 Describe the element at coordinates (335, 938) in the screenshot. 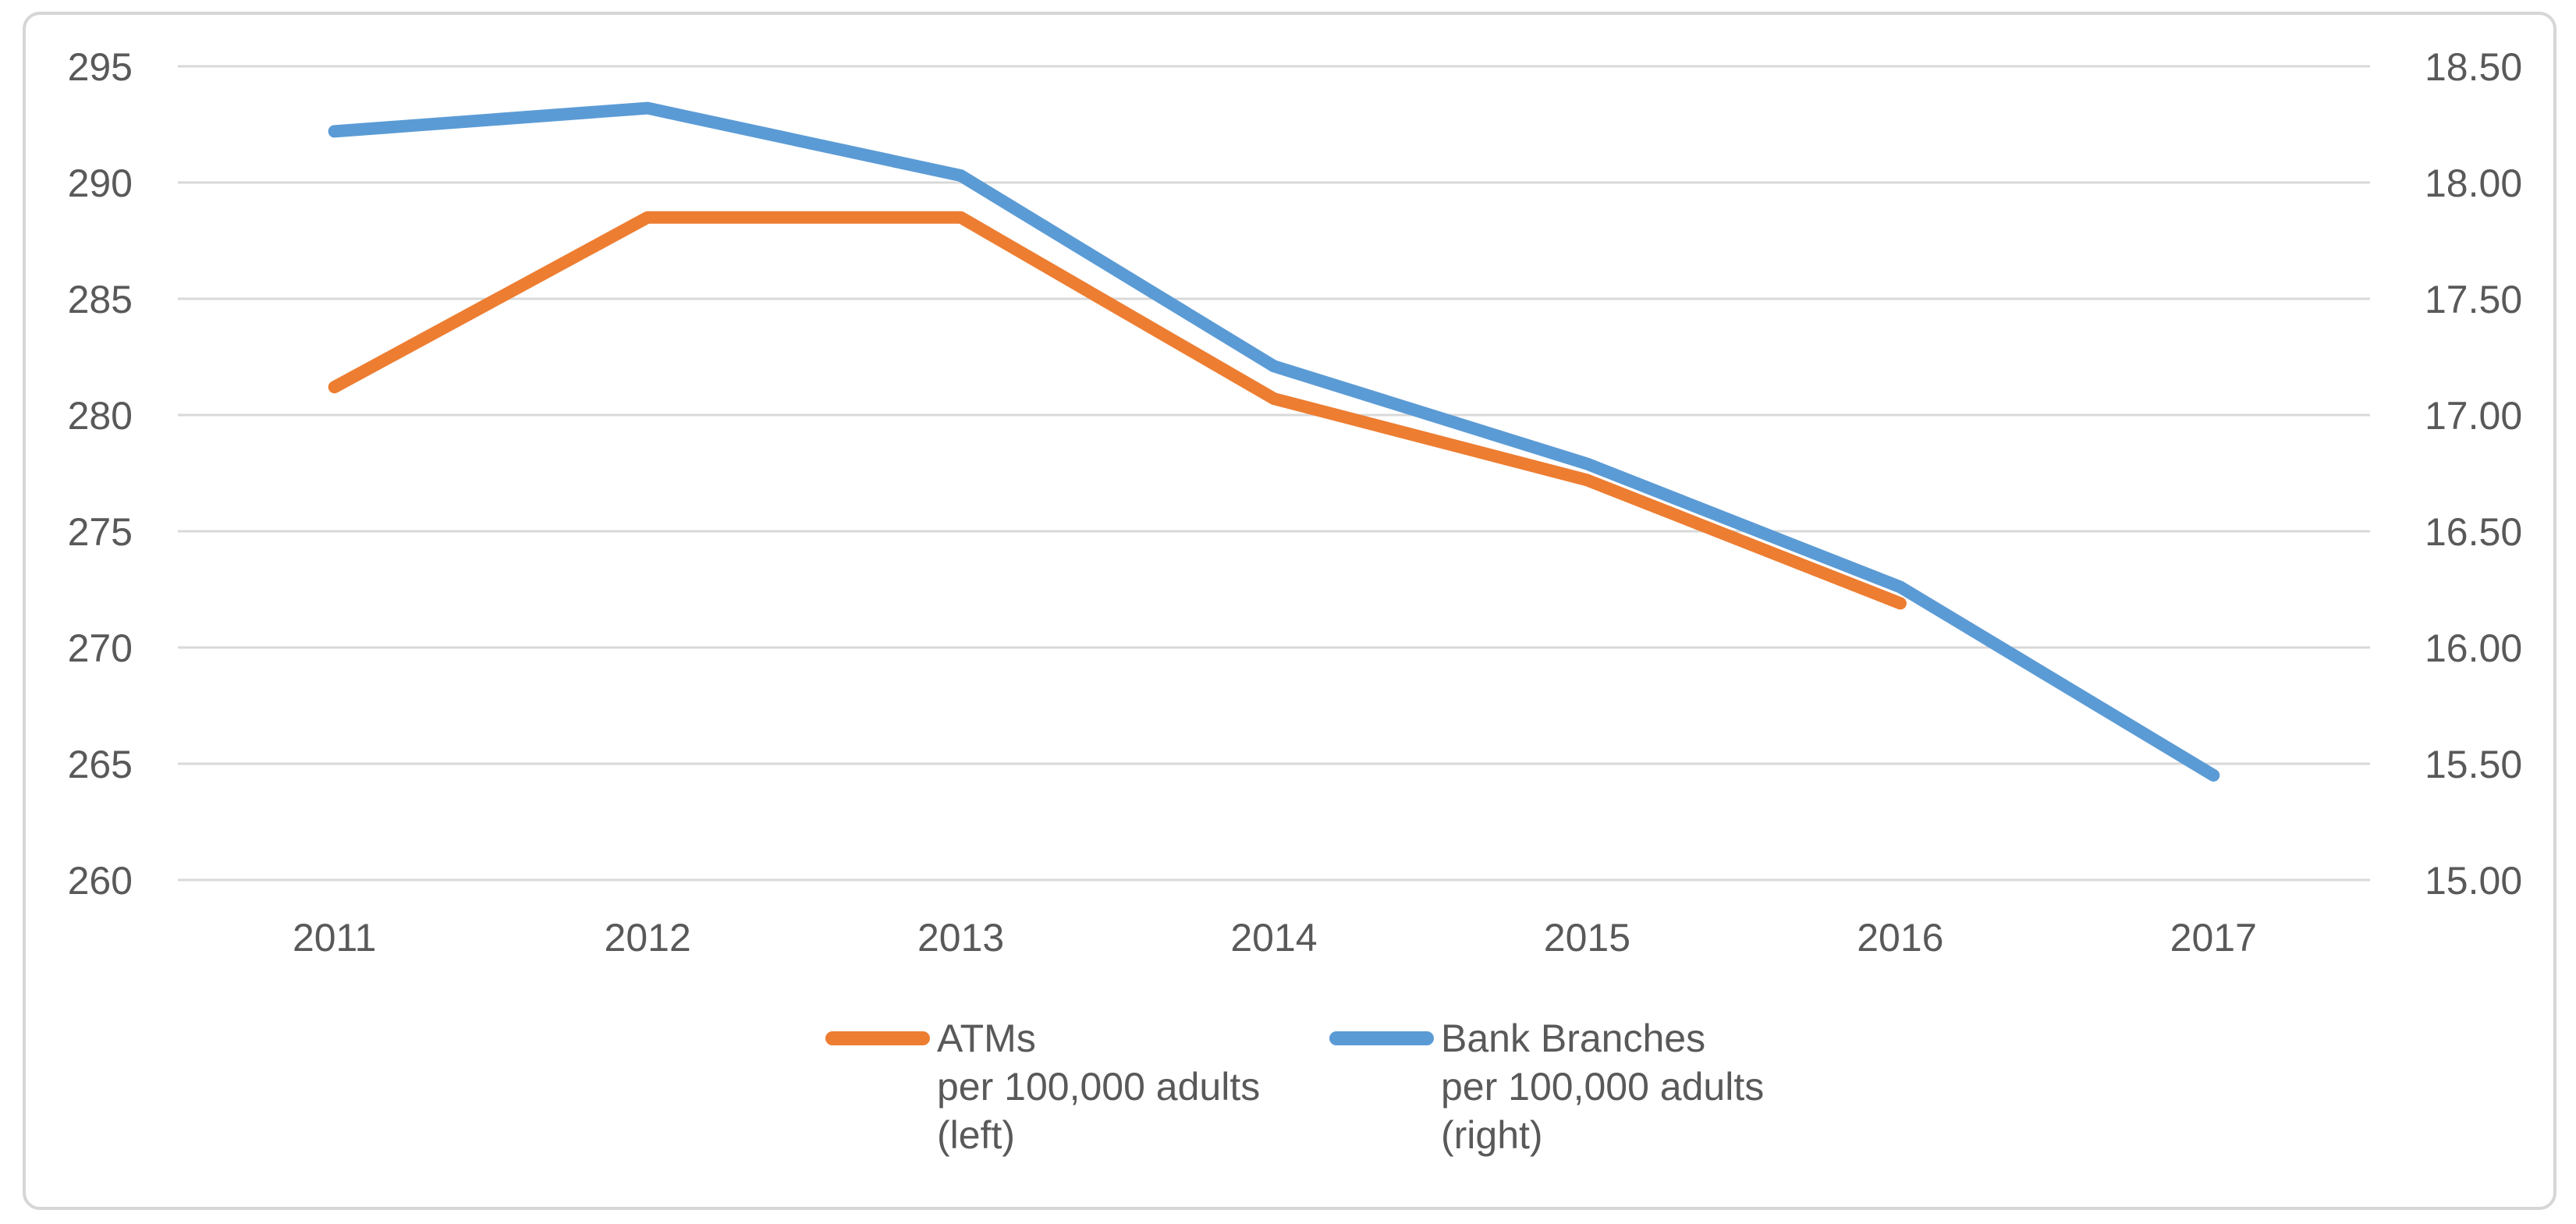

I see `x-axis-year-label: 2011` at that location.